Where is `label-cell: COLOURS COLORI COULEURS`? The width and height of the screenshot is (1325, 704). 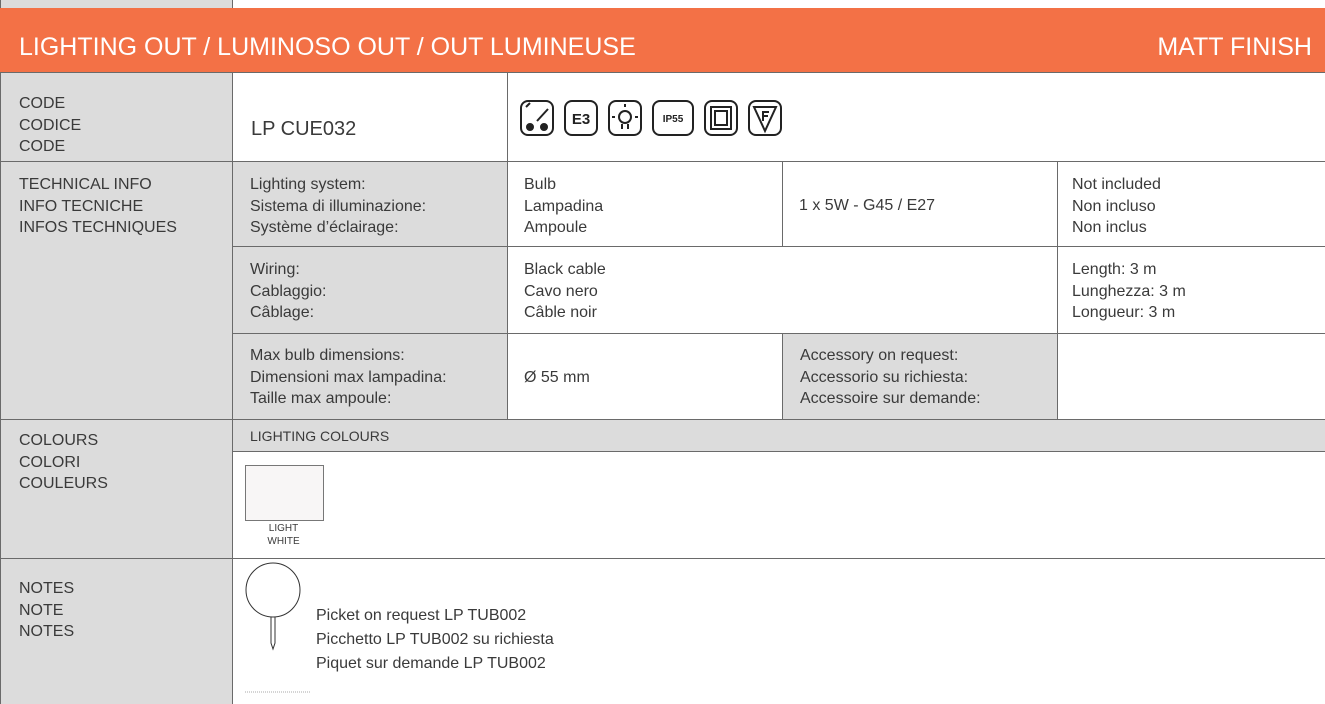
label-cell: COLOURS COLORI COULEURS is located at coordinates (116, 489).